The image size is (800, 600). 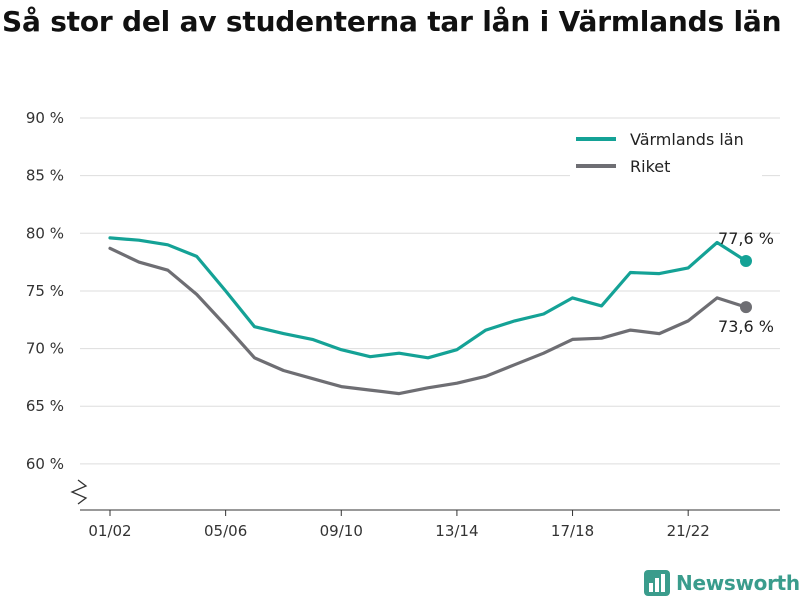 What do you see at coordinates (341, 531) in the screenshot?
I see `x-tick-label: 09/10` at bounding box center [341, 531].